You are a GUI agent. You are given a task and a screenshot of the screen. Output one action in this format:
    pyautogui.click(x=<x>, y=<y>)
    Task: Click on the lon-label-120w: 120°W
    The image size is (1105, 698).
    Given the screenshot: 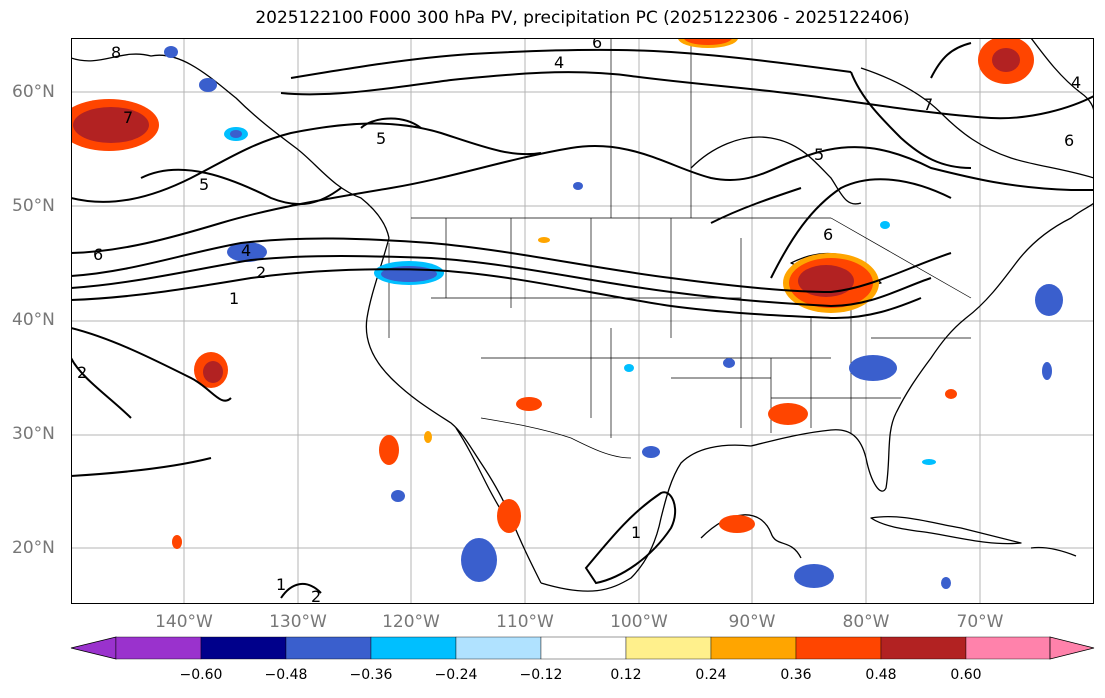 What is the action you would take?
    pyautogui.click(x=411, y=622)
    